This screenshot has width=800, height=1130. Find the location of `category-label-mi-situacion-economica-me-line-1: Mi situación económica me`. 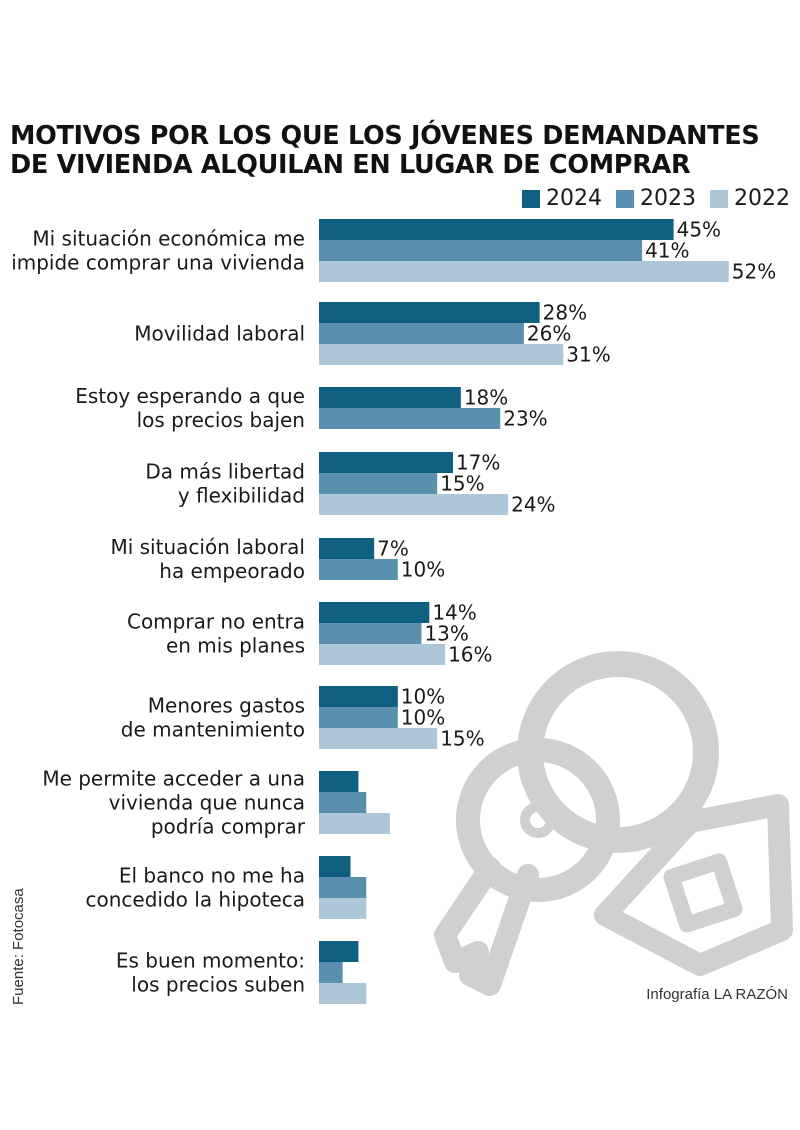

category-label-mi-situacion-economica-me-line-1: Mi situación económica me is located at coordinates (168, 239).